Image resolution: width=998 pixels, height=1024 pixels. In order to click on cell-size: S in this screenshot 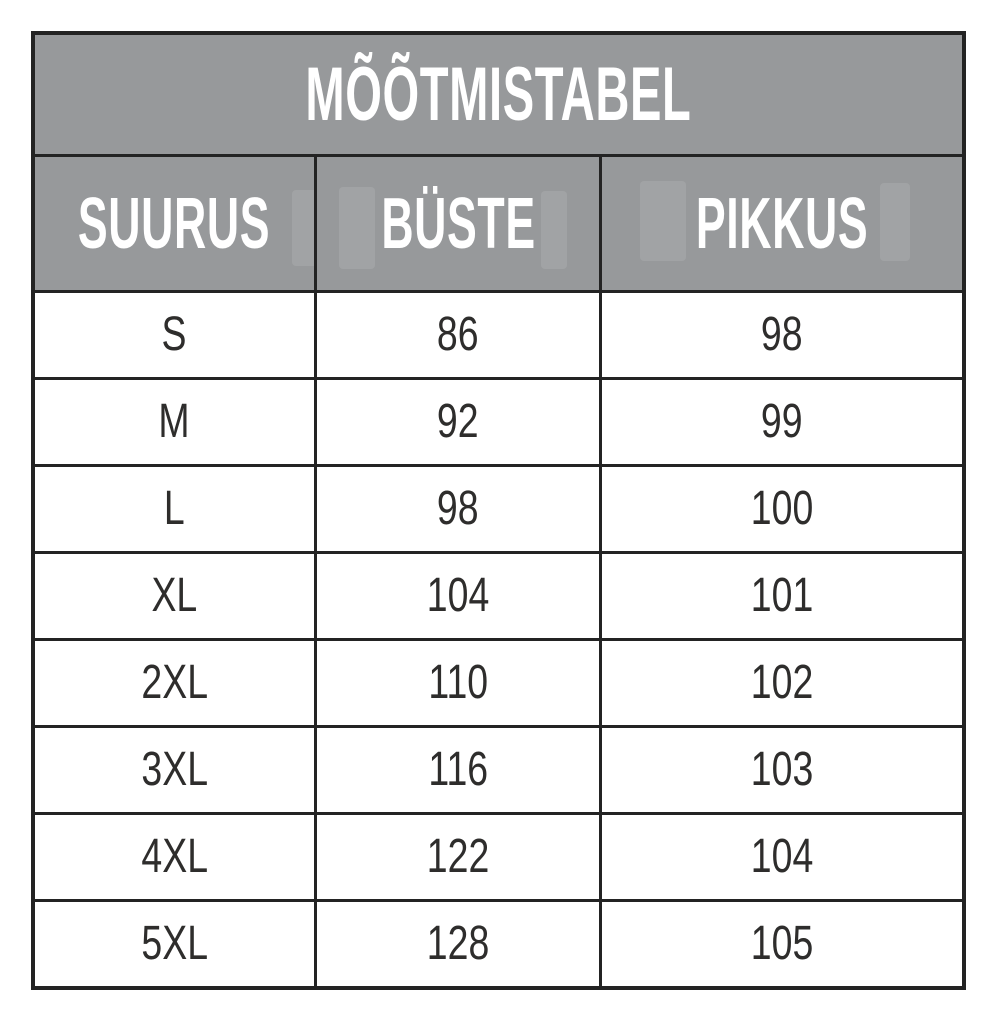, I will do `click(176, 335)`.